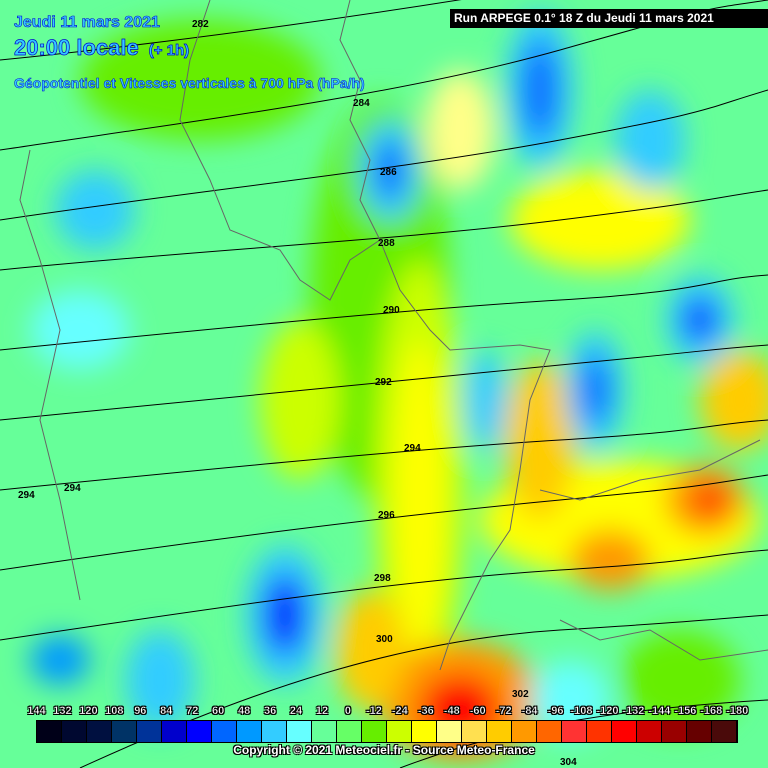 Image resolution: width=768 pixels, height=768 pixels. Describe the element at coordinates (607, 711) in the screenshot. I see `colorbar-label: -120` at that location.